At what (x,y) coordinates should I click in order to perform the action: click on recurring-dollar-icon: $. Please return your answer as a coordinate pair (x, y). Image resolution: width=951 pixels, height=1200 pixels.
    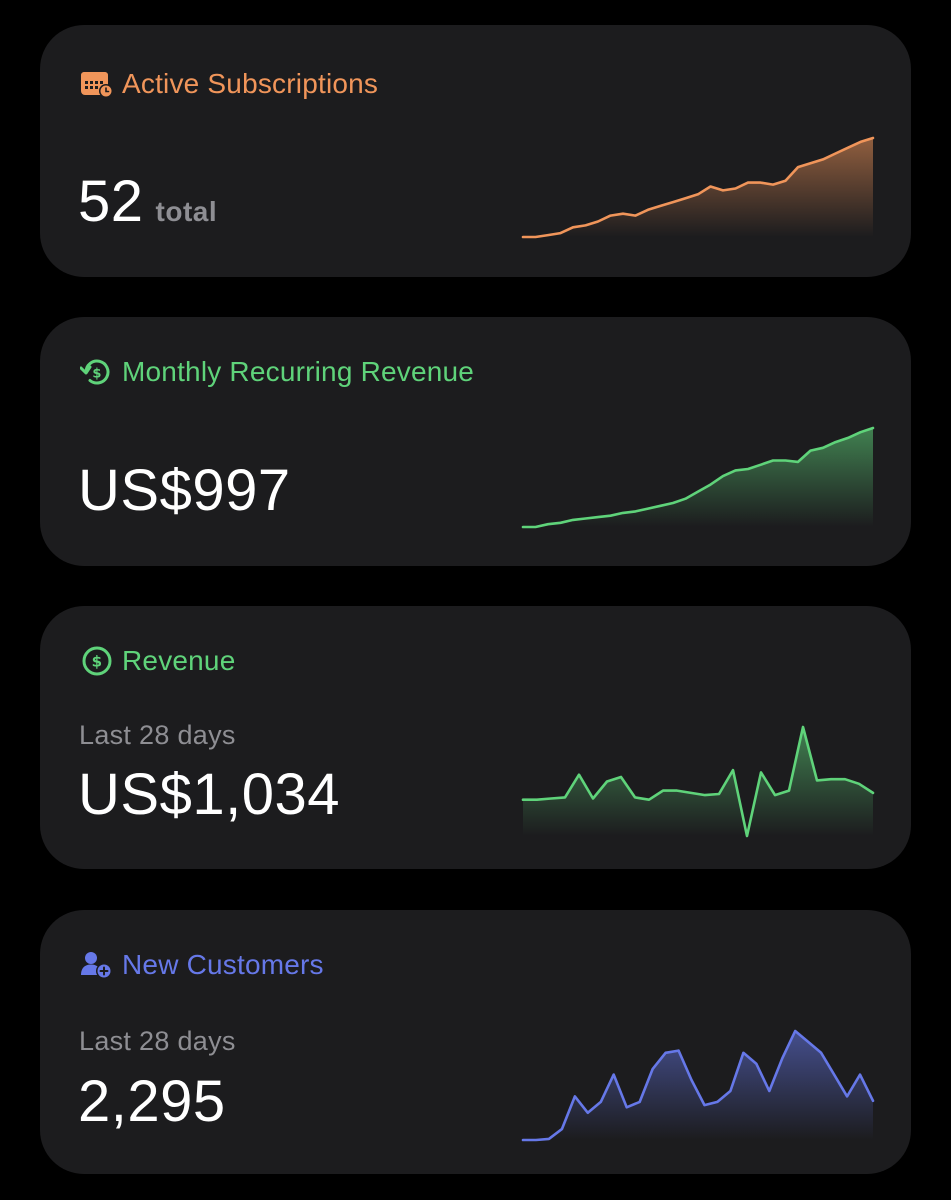
    Looking at the image, I should click on (97, 372).